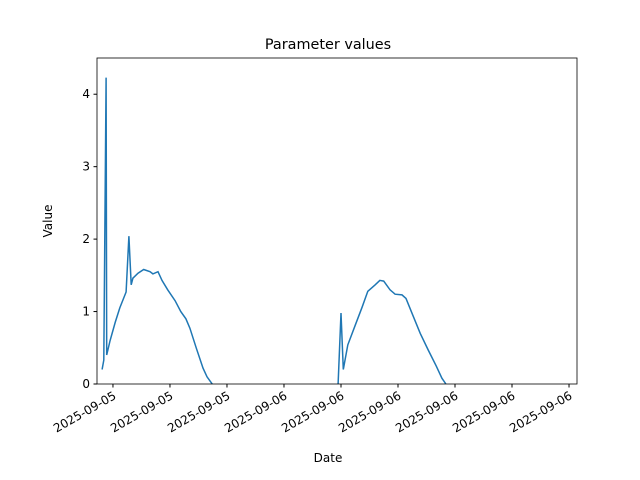  Describe the element at coordinates (86, 312) in the screenshot. I see `y-tick-label: 1` at that location.